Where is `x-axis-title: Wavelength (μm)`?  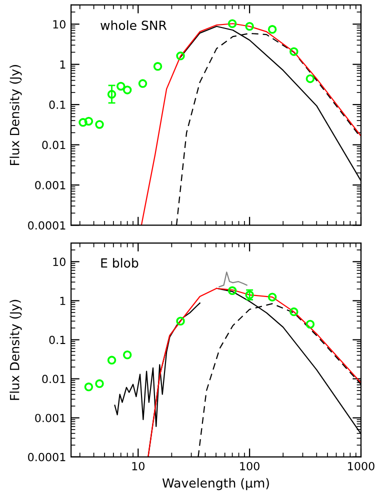
x-axis-title: Wavelength (μm) is located at coordinates (215, 484).